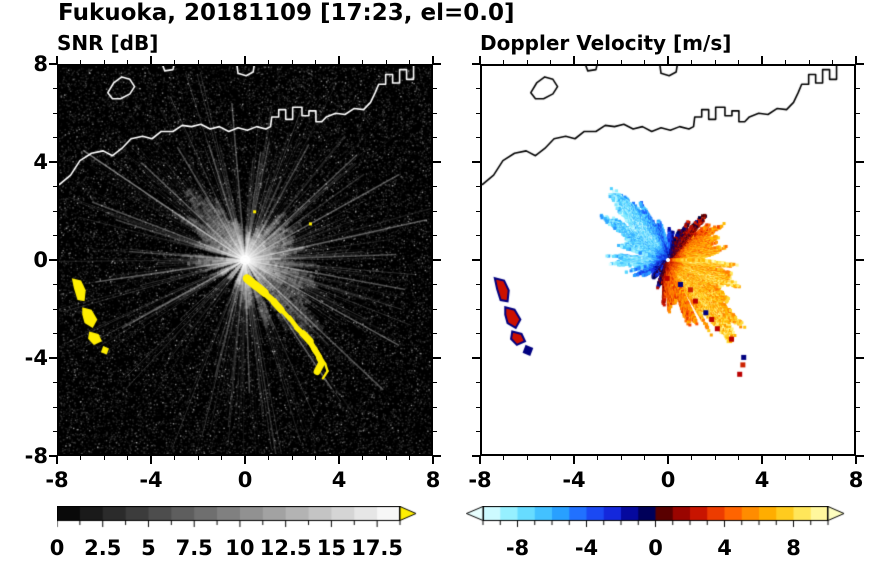  What do you see at coordinates (245, 480) in the screenshot?
I see `x-axis-tick-label: 0` at bounding box center [245, 480].